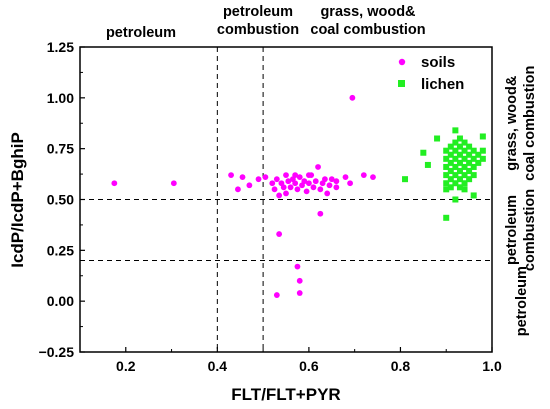 Image resolution: width=550 pixels, height=409 pixels. What do you see at coordinates (285, 394) in the screenshot?
I see `x-axis-label: FLT/FLT+PYR` at bounding box center [285, 394].